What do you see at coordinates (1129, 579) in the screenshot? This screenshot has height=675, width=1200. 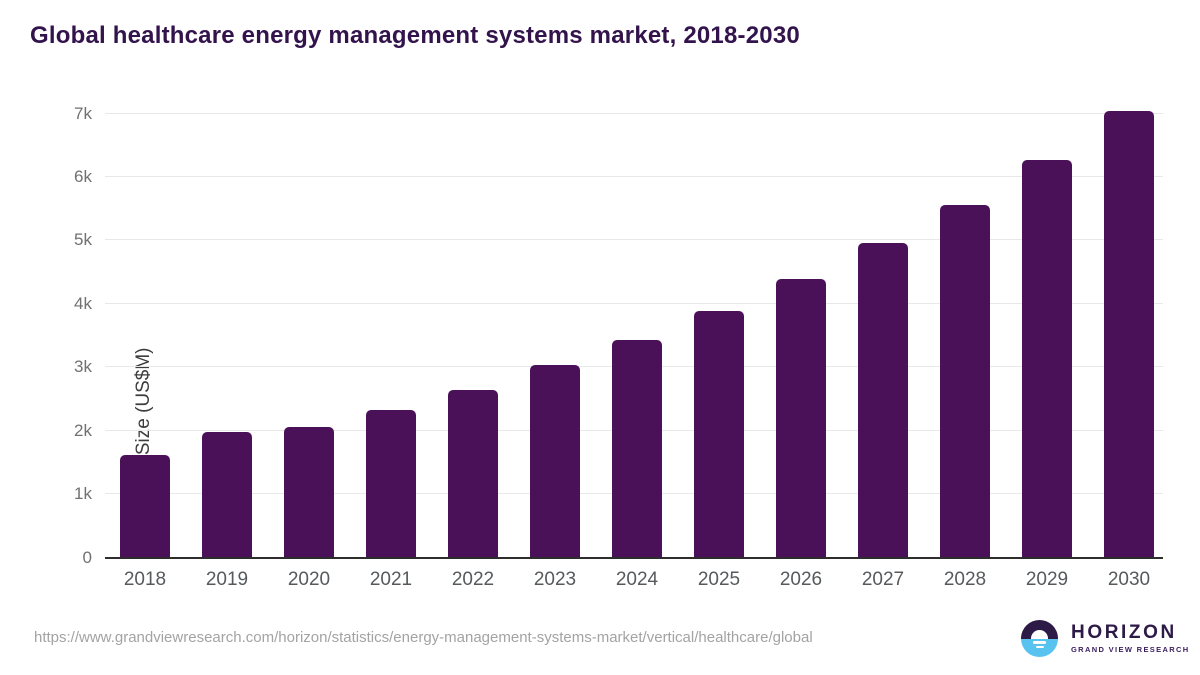 I see `x-tick-label-2030: 2030` at bounding box center [1129, 579].